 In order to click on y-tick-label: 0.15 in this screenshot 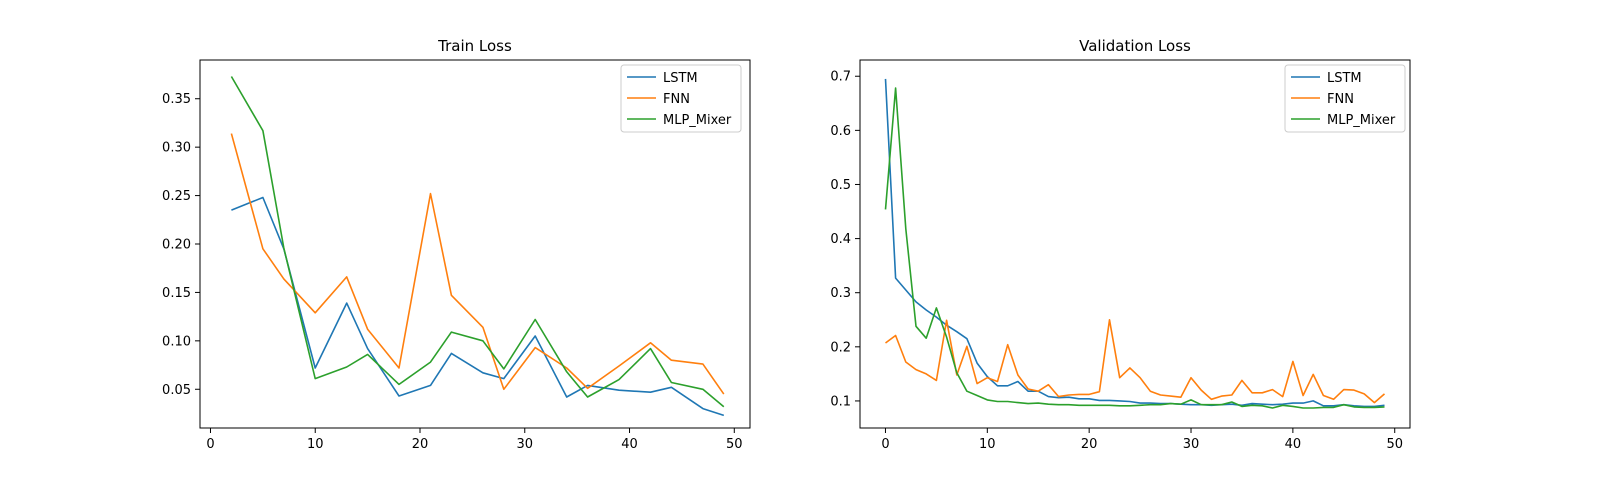, I will do `click(176, 293)`.